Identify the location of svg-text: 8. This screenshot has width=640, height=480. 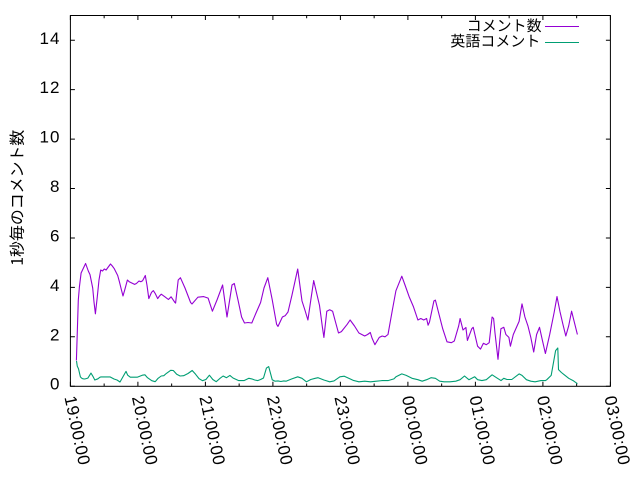
(54, 186).